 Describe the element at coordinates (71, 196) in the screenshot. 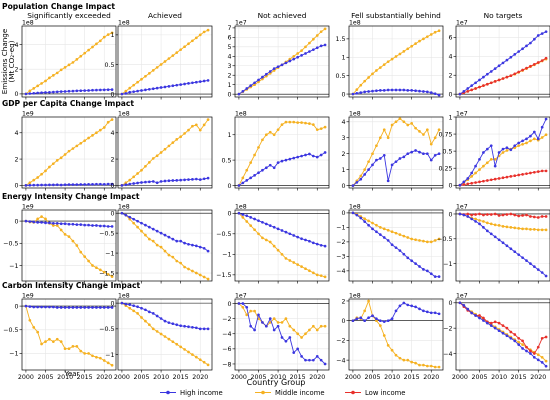

I see `row-title-2: Energy Intensity Change Impact` at that location.